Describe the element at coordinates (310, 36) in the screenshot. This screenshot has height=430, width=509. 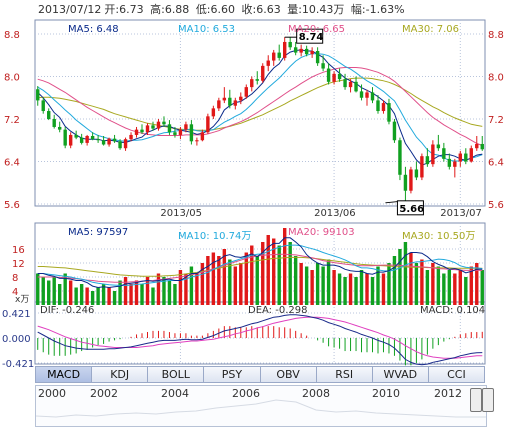
I see `high-annotation-box` at that location.